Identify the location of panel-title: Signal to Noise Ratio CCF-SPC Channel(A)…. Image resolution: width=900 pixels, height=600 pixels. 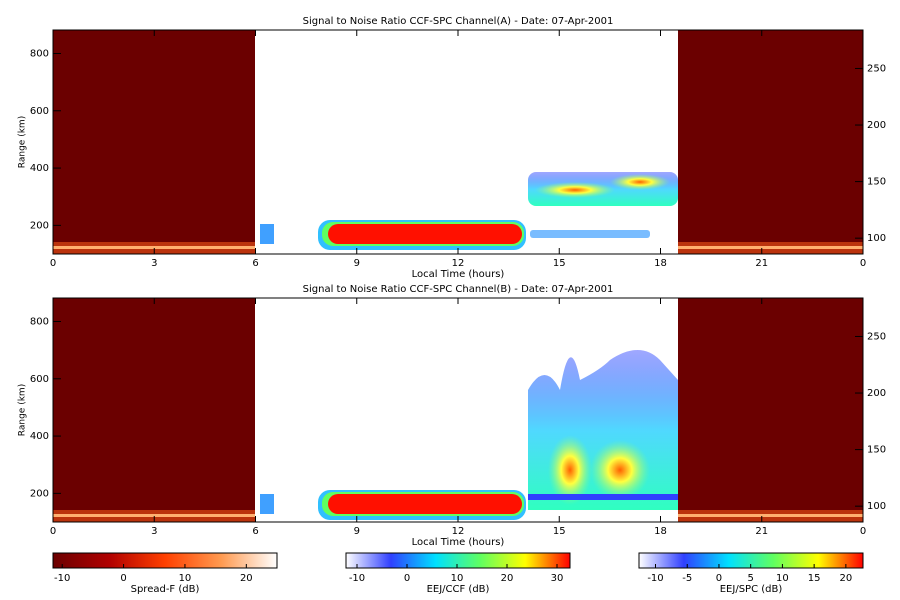
(458, 21).